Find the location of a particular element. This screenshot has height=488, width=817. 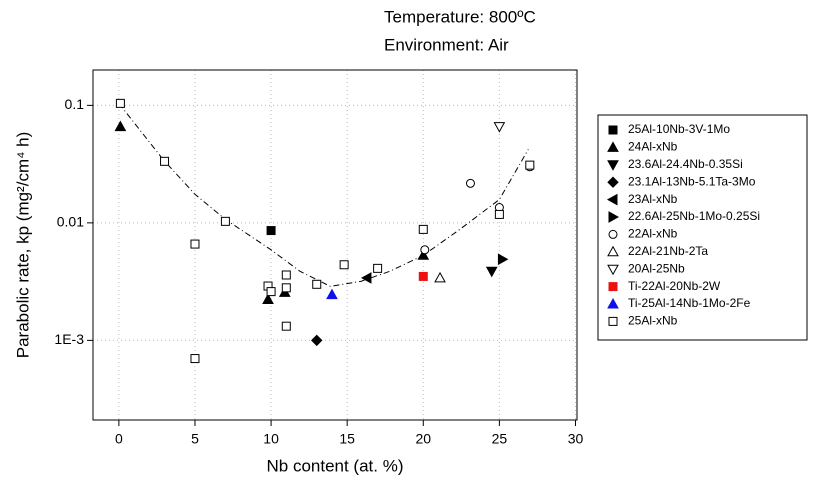

legend-label: 23.6Al-24.4Nb-0.35Si is located at coordinates (685, 164).